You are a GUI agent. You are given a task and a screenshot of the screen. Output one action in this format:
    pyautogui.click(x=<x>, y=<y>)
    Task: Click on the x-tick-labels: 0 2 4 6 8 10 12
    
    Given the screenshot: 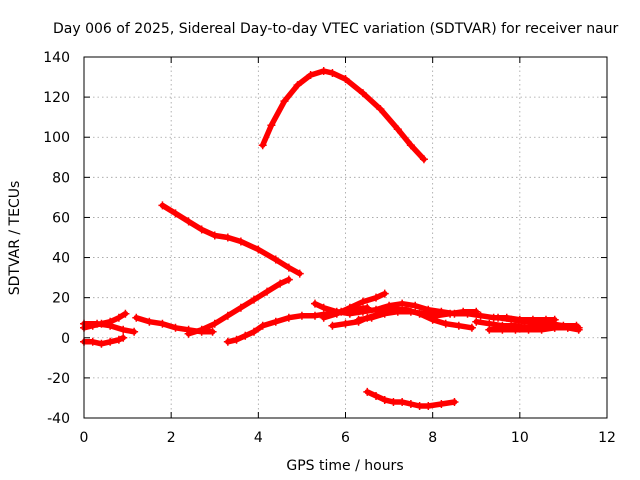 What is the action you would take?
    pyautogui.click(x=348, y=438)
    